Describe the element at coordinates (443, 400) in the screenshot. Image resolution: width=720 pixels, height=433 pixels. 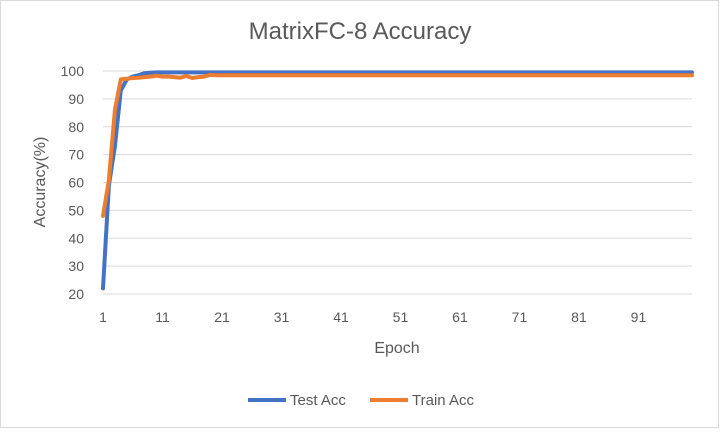
I see `legend-label-train-acc: Train Acc` at that location.